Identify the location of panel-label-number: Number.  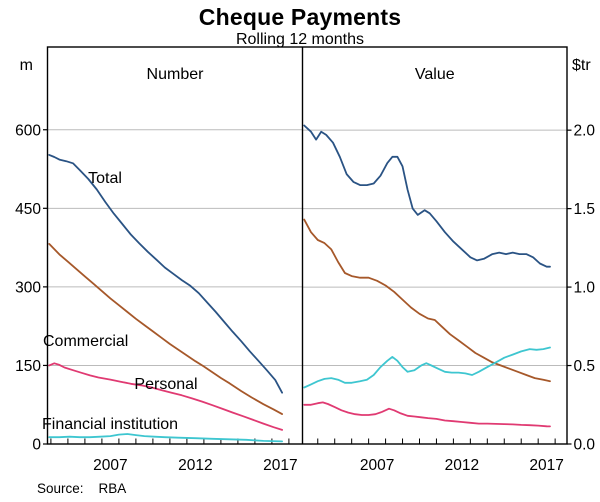
(176, 74).